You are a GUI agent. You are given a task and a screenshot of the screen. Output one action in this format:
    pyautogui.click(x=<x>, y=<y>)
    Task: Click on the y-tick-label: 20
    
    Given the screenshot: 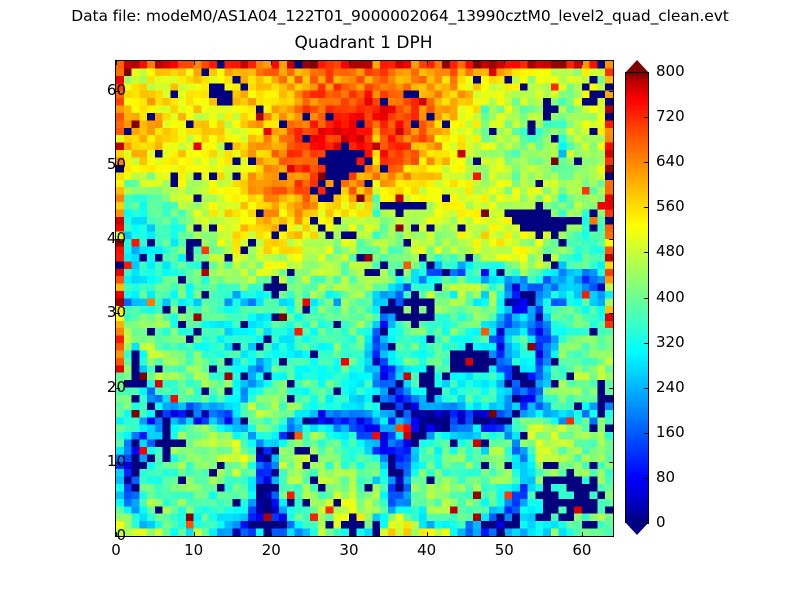 What is the action you would take?
    pyautogui.click(x=116, y=386)
    